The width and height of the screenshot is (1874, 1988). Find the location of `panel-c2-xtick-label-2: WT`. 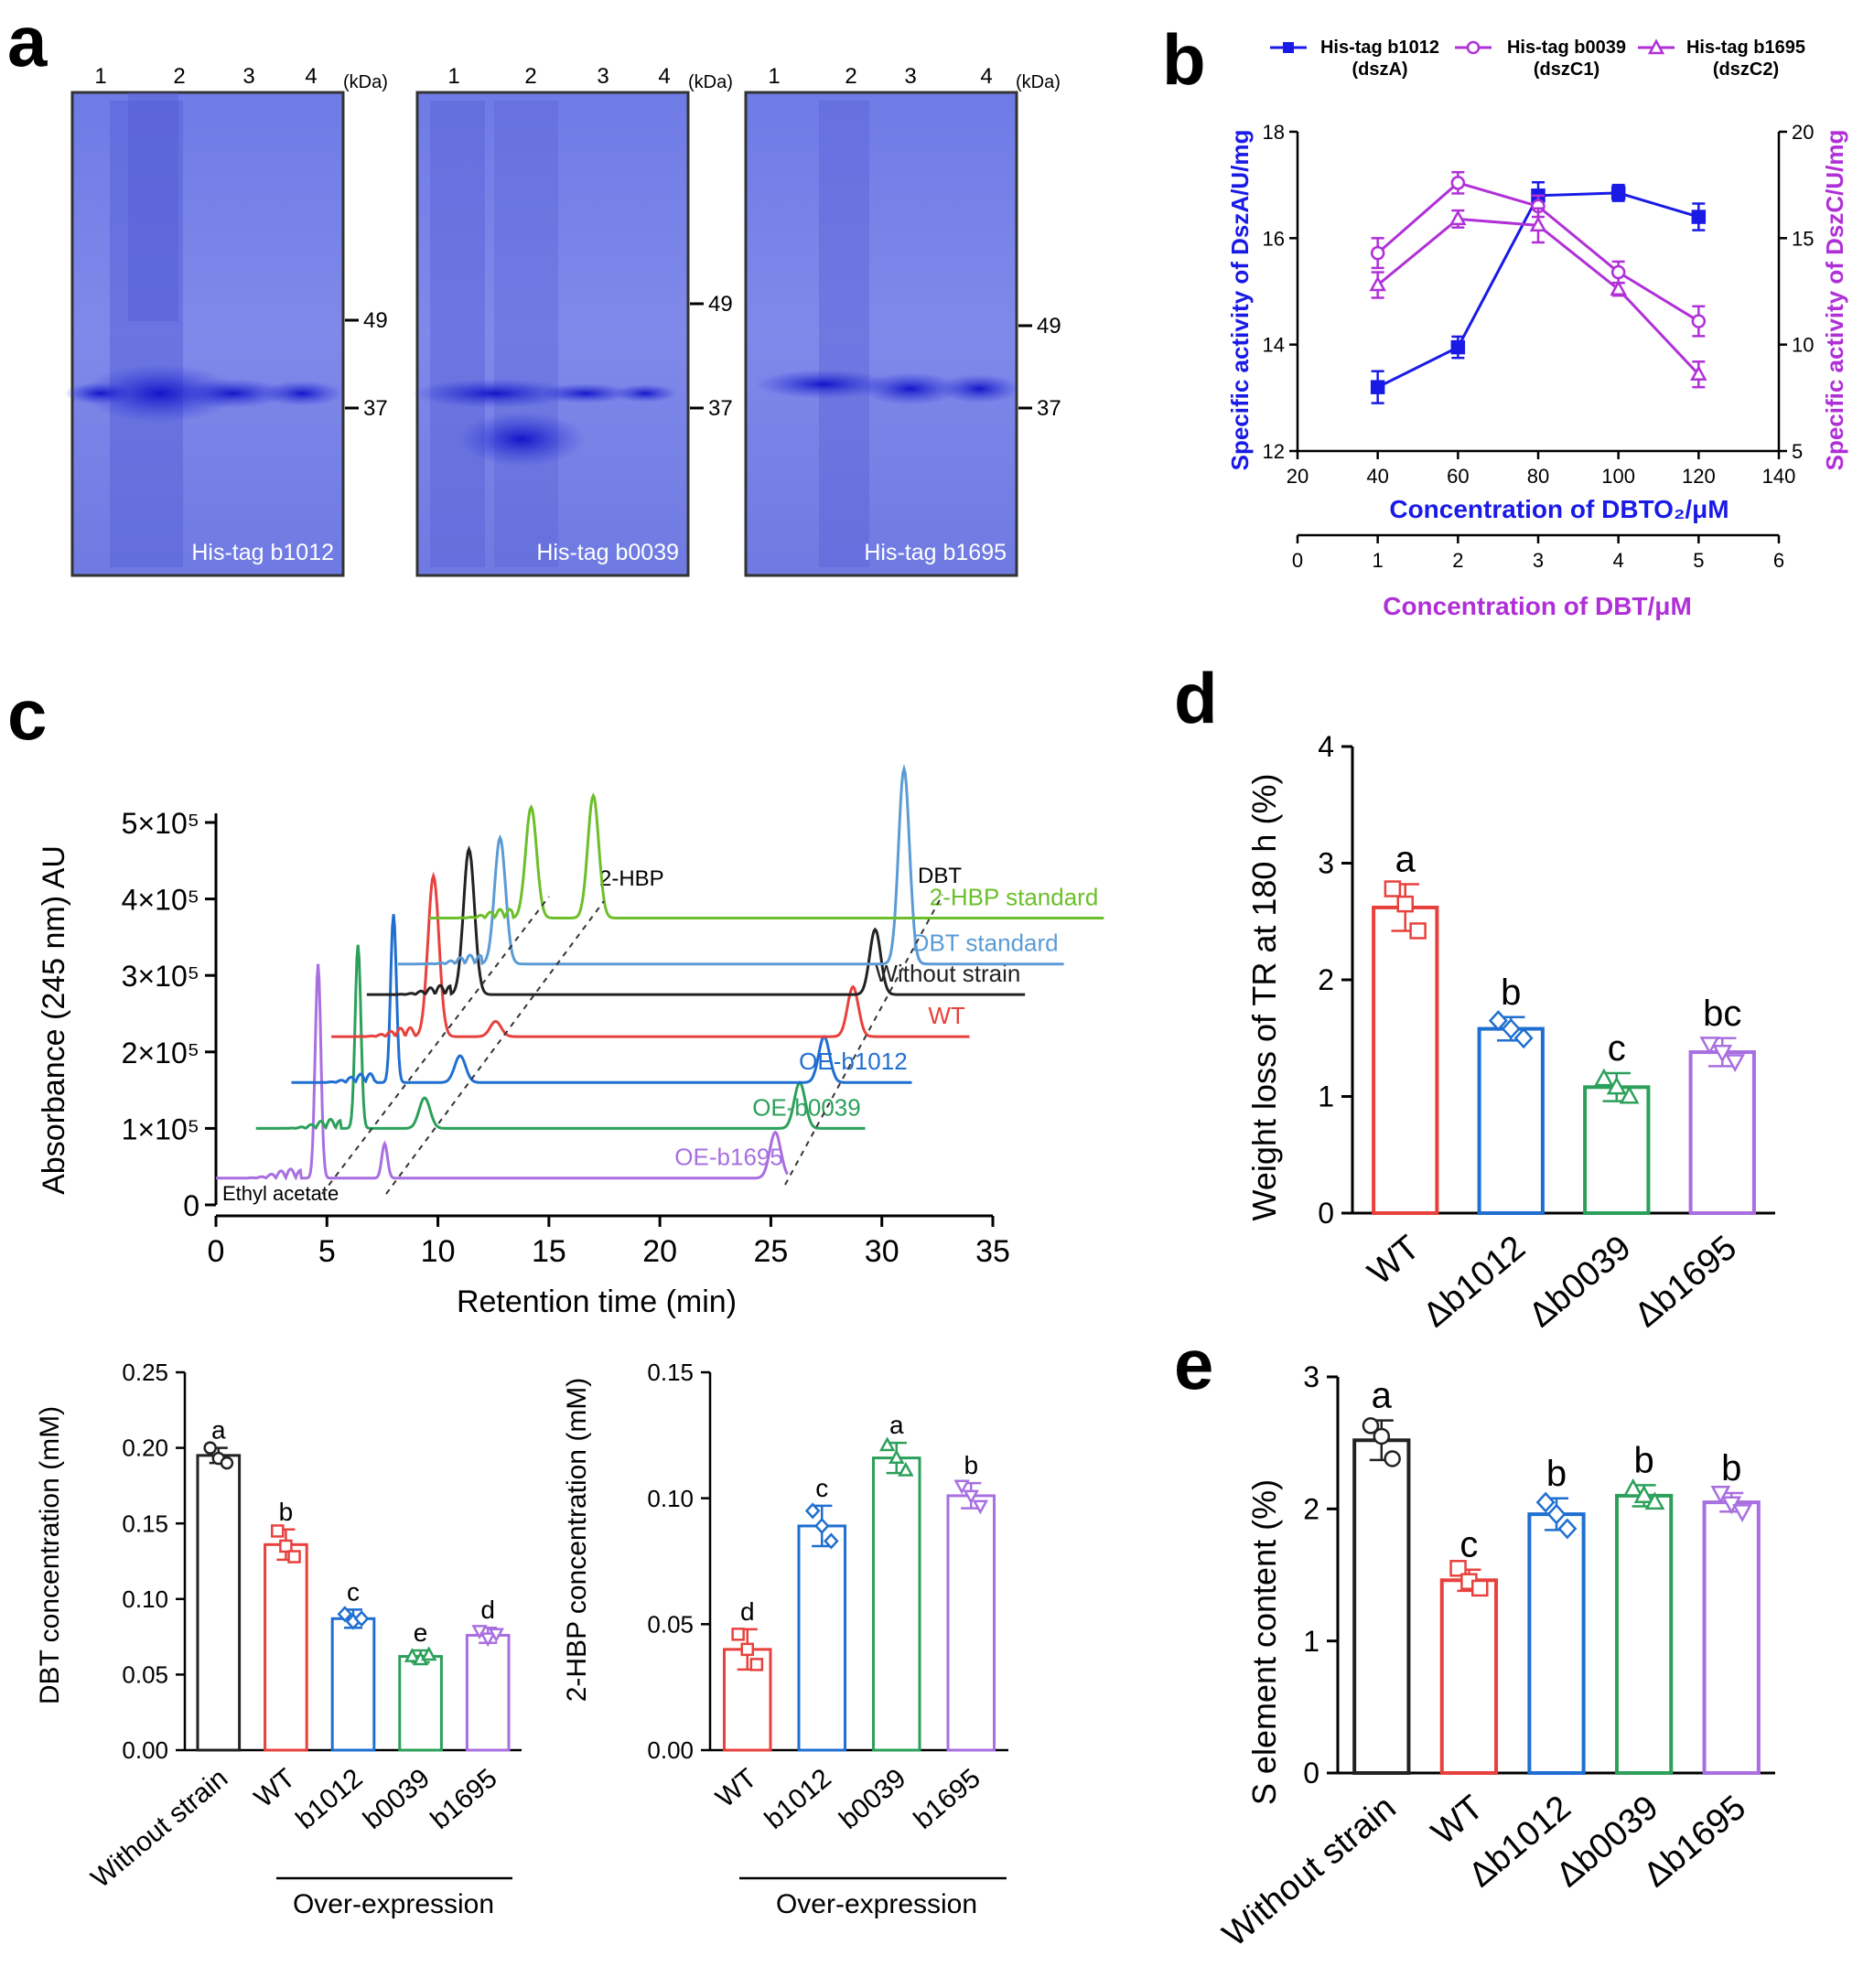

panel-c2-xtick-label-2: WT is located at coordinates (275, 1788).